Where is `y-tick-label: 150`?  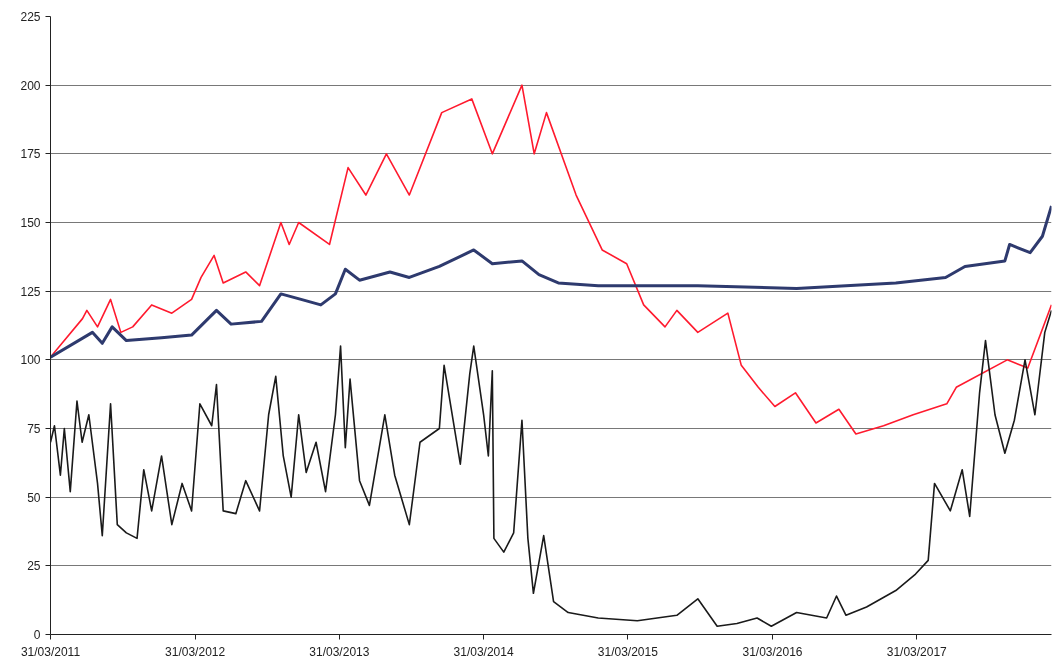 y-tick-label: 150 is located at coordinates (30, 223).